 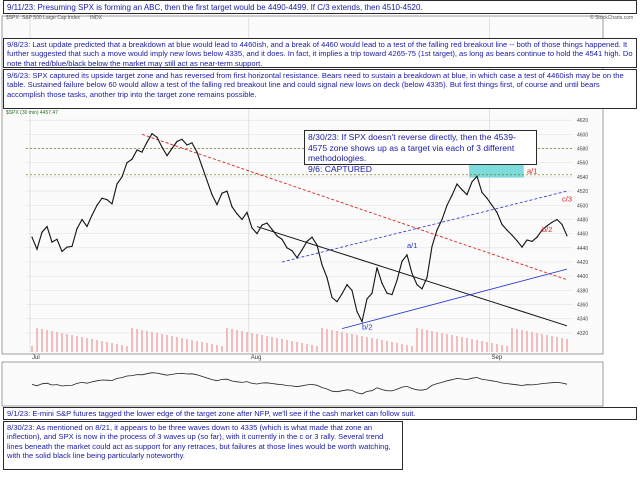 I want to click on x-tick-label: Aug, so click(x=256, y=358).